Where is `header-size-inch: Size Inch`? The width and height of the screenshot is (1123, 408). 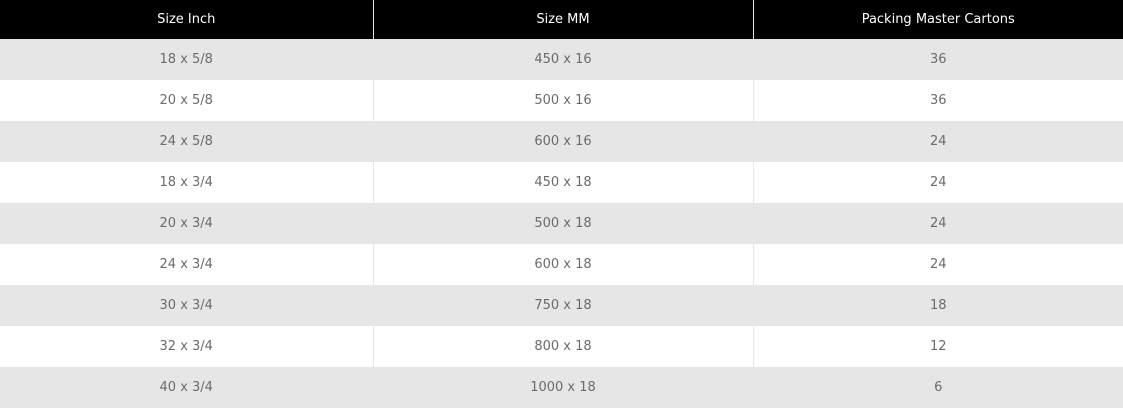
header-size-inch: Size Inch is located at coordinates (186, 19).